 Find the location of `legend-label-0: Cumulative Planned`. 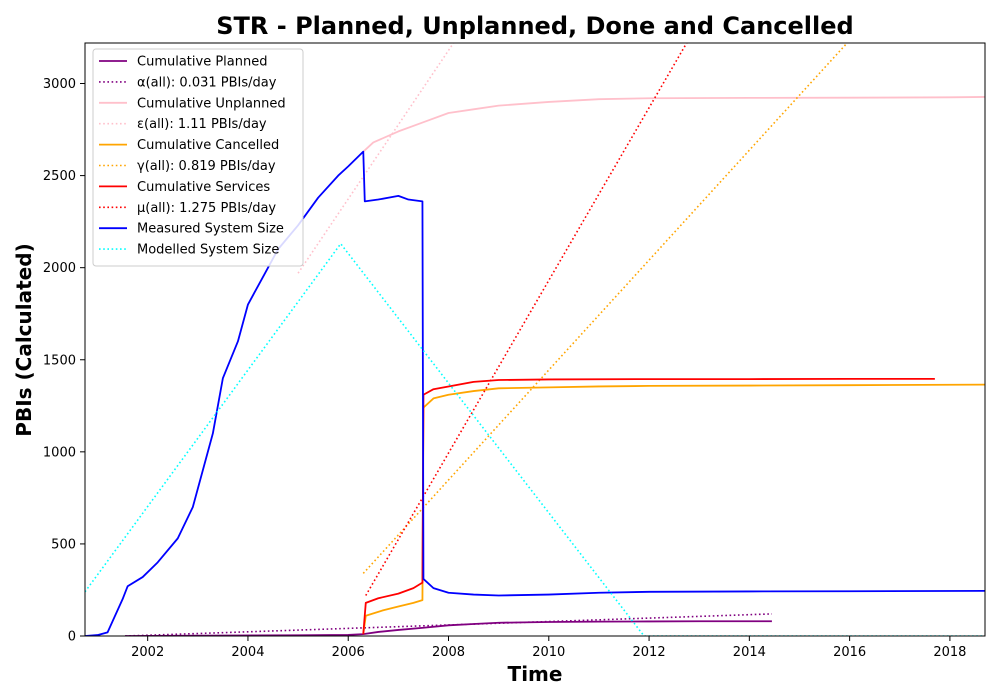

legend-label-0: Cumulative Planned is located at coordinates (202, 62).